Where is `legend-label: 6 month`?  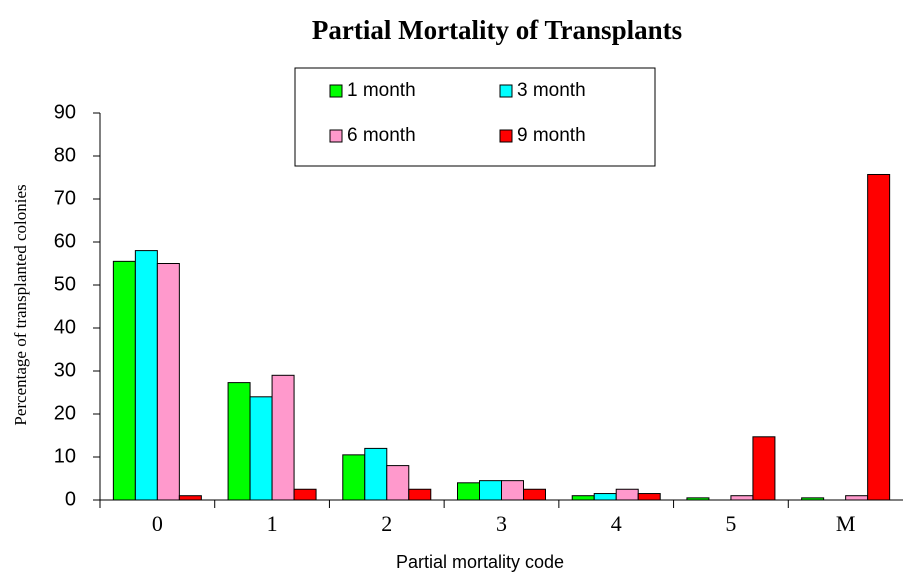 legend-label: 6 month is located at coordinates (381, 135).